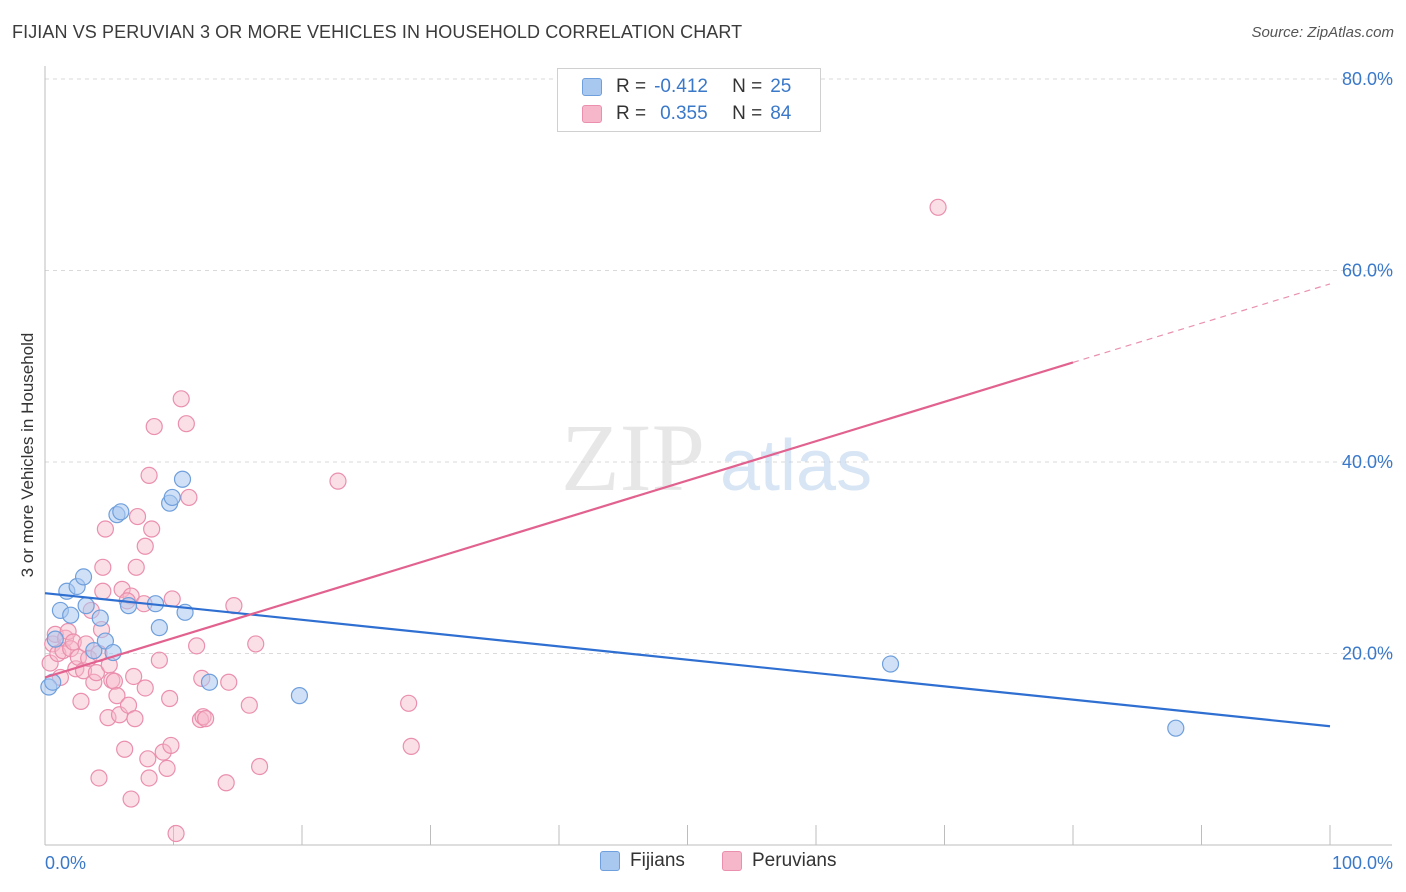  What do you see at coordinates (1367, 271) in the screenshot?
I see `y-tick-label: 60.0%` at bounding box center [1367, 271].